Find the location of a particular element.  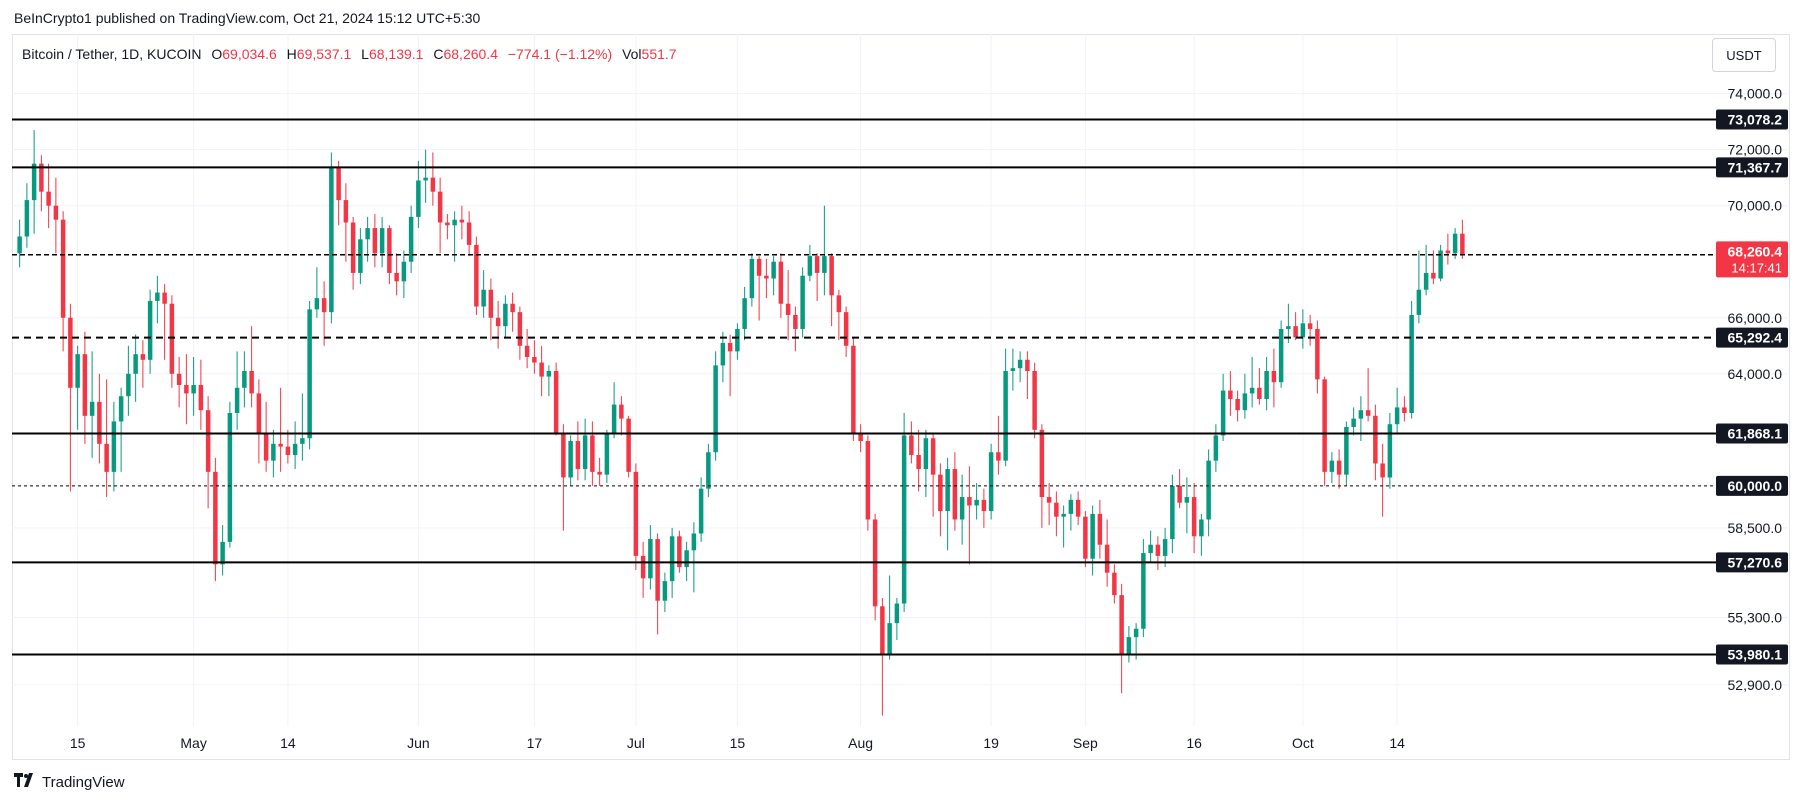

x-tick-label: 16 is located at coordinates (1194, 743).